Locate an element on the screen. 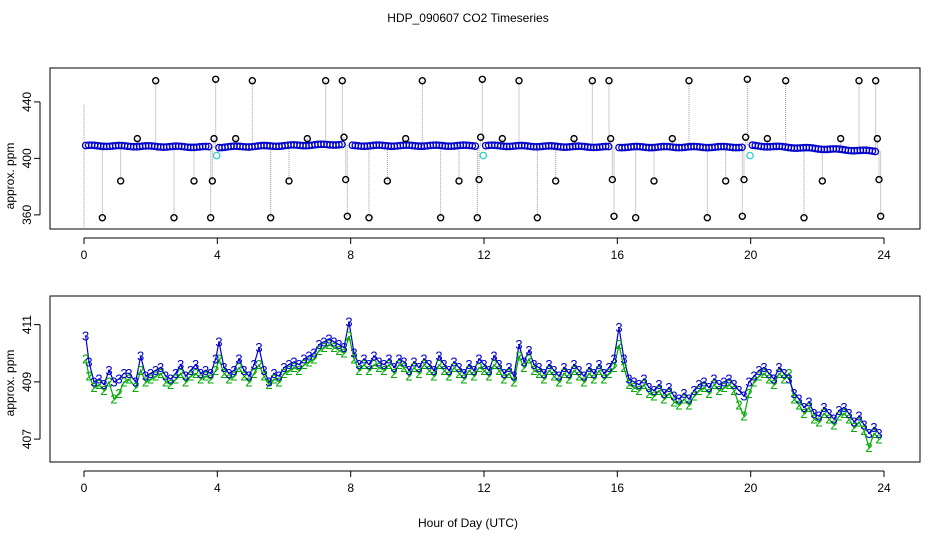  bottom-x-tick-label: 8 is located at coordinates (350, 488).